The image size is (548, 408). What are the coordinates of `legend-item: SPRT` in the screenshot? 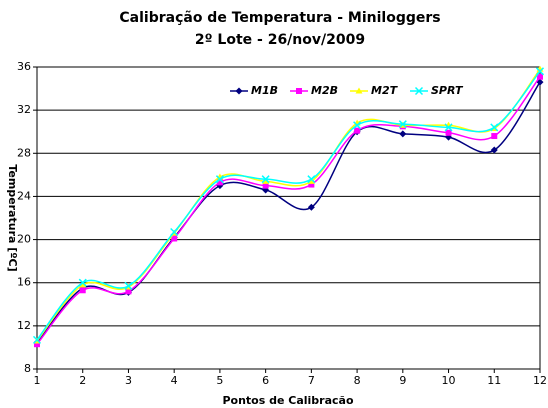 It's located at (437, 90).